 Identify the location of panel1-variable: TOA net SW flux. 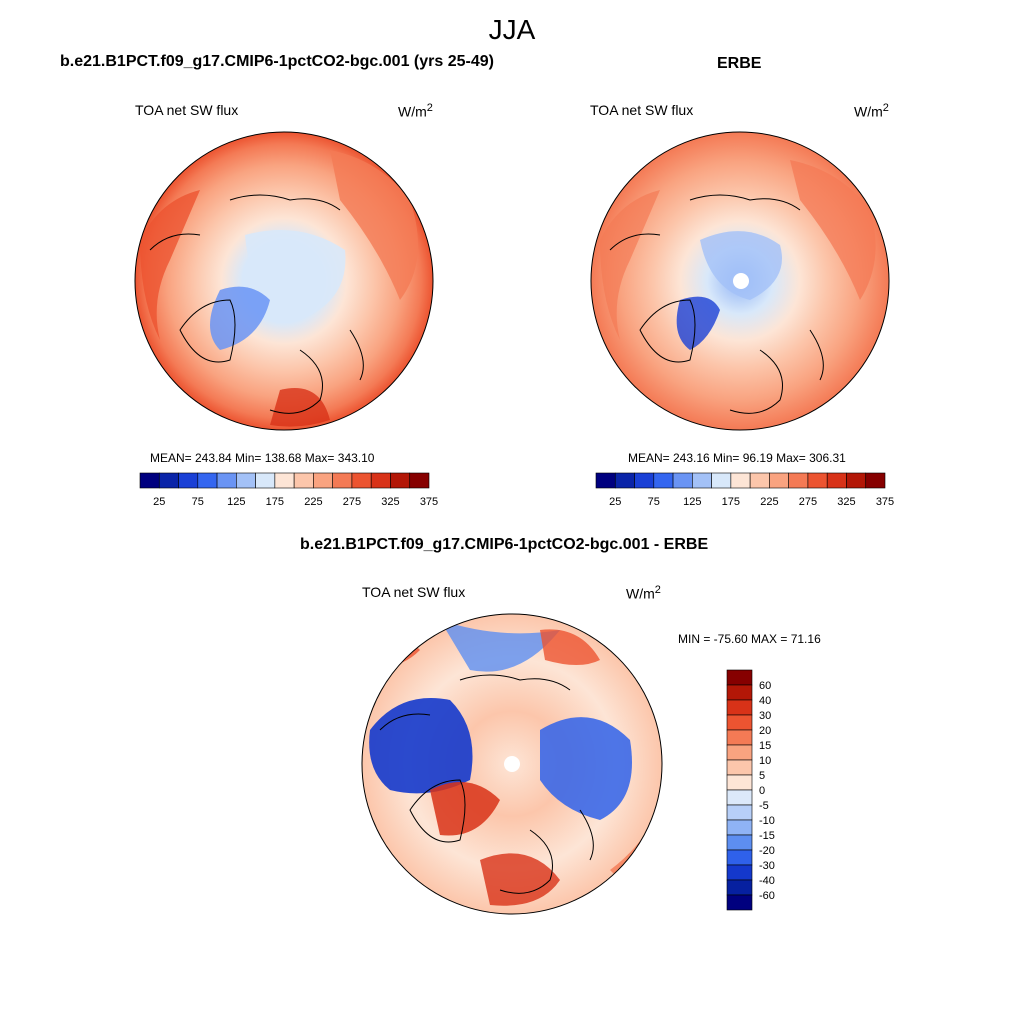
(187, 110).